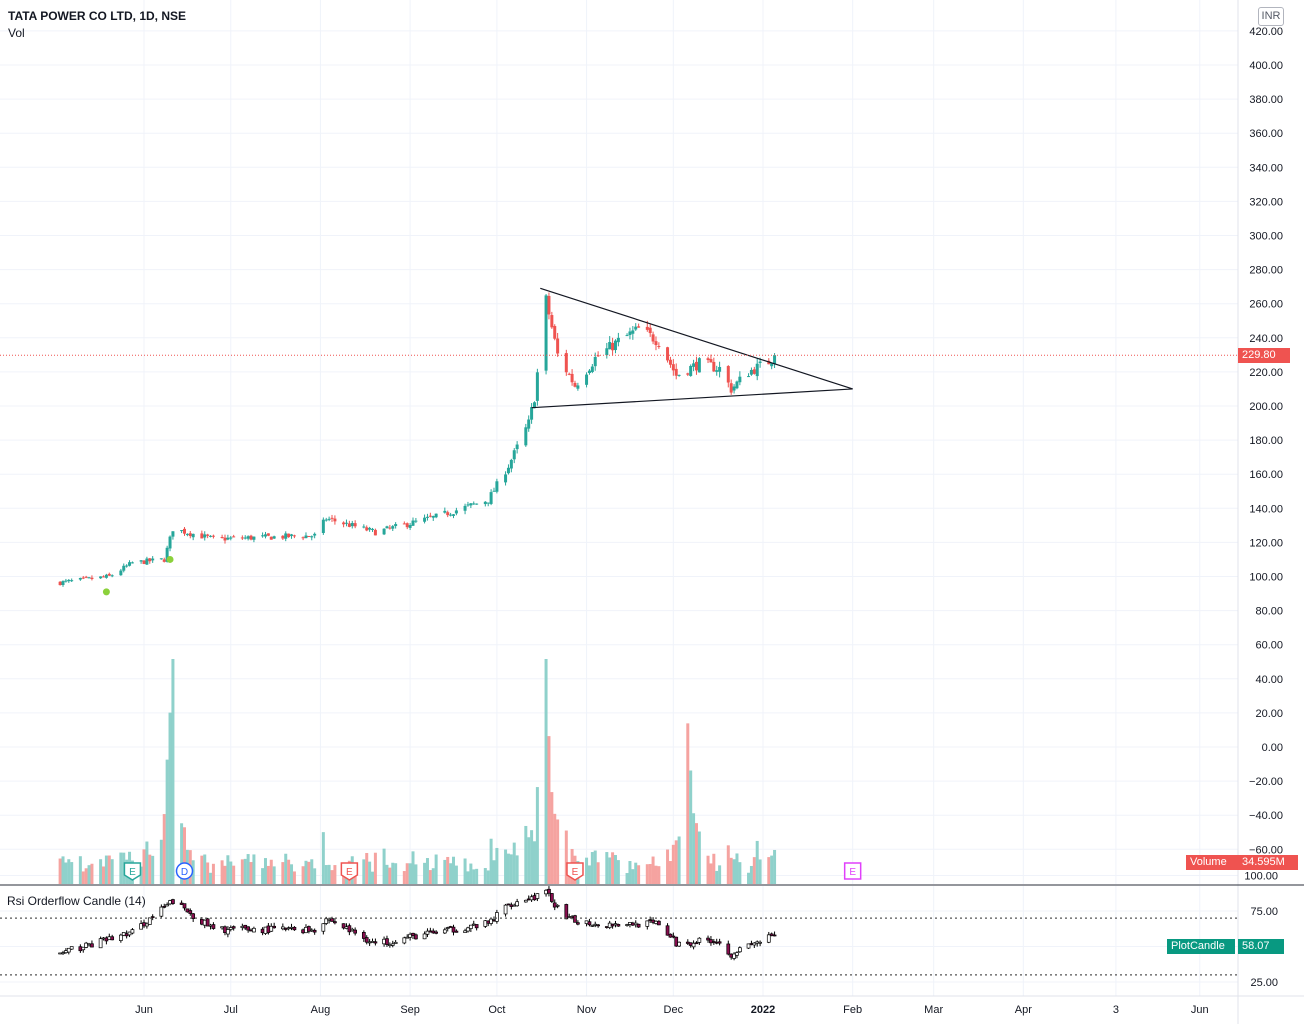 The image size is (1304, 1024). Describe the element at coordinates (1266, 543) in the screenshot. I see `price-tick-label: 120.00` at that location.